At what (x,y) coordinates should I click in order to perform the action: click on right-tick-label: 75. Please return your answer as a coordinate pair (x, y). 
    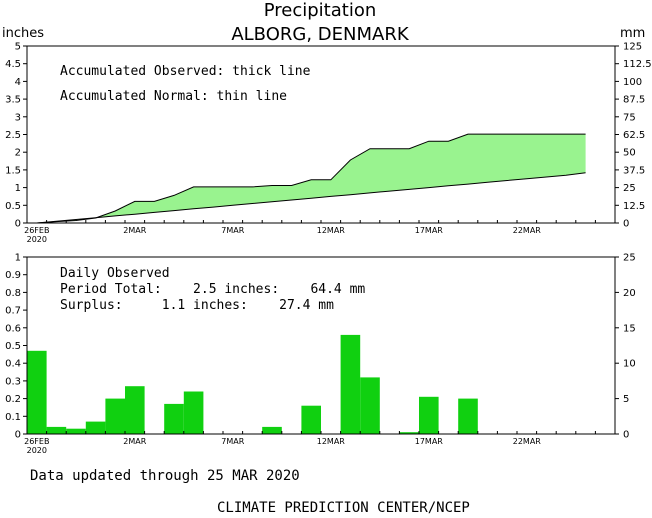
    Looking at the image, I should click on (629, 117).